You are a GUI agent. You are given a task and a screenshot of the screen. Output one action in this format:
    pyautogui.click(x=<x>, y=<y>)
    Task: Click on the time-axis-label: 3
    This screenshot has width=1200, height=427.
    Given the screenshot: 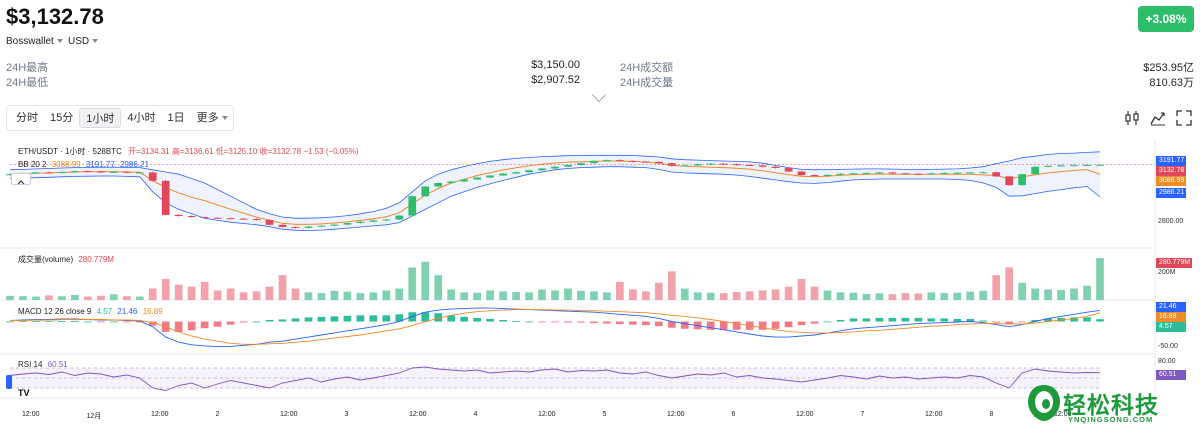 What is the action you would take?
    pyautogui.click(x=346, y=414)
    